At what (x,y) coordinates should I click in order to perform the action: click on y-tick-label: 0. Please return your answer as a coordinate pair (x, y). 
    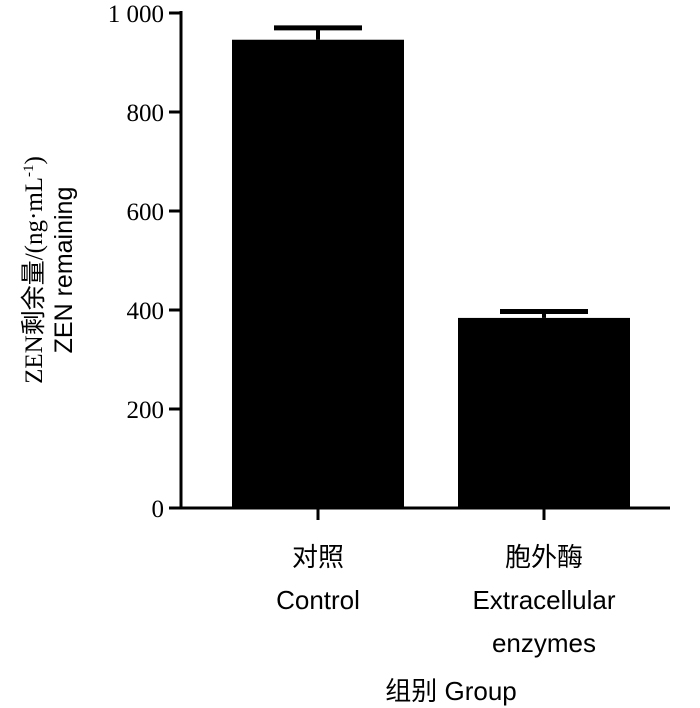
    Looking at the image, I should click on (158, 509).